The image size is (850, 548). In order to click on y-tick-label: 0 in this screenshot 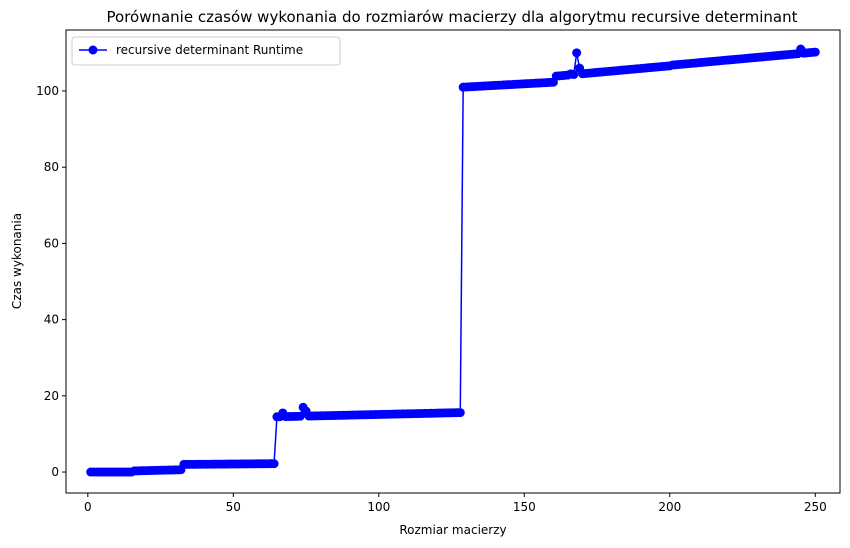, I will do `click(55, 472)`.